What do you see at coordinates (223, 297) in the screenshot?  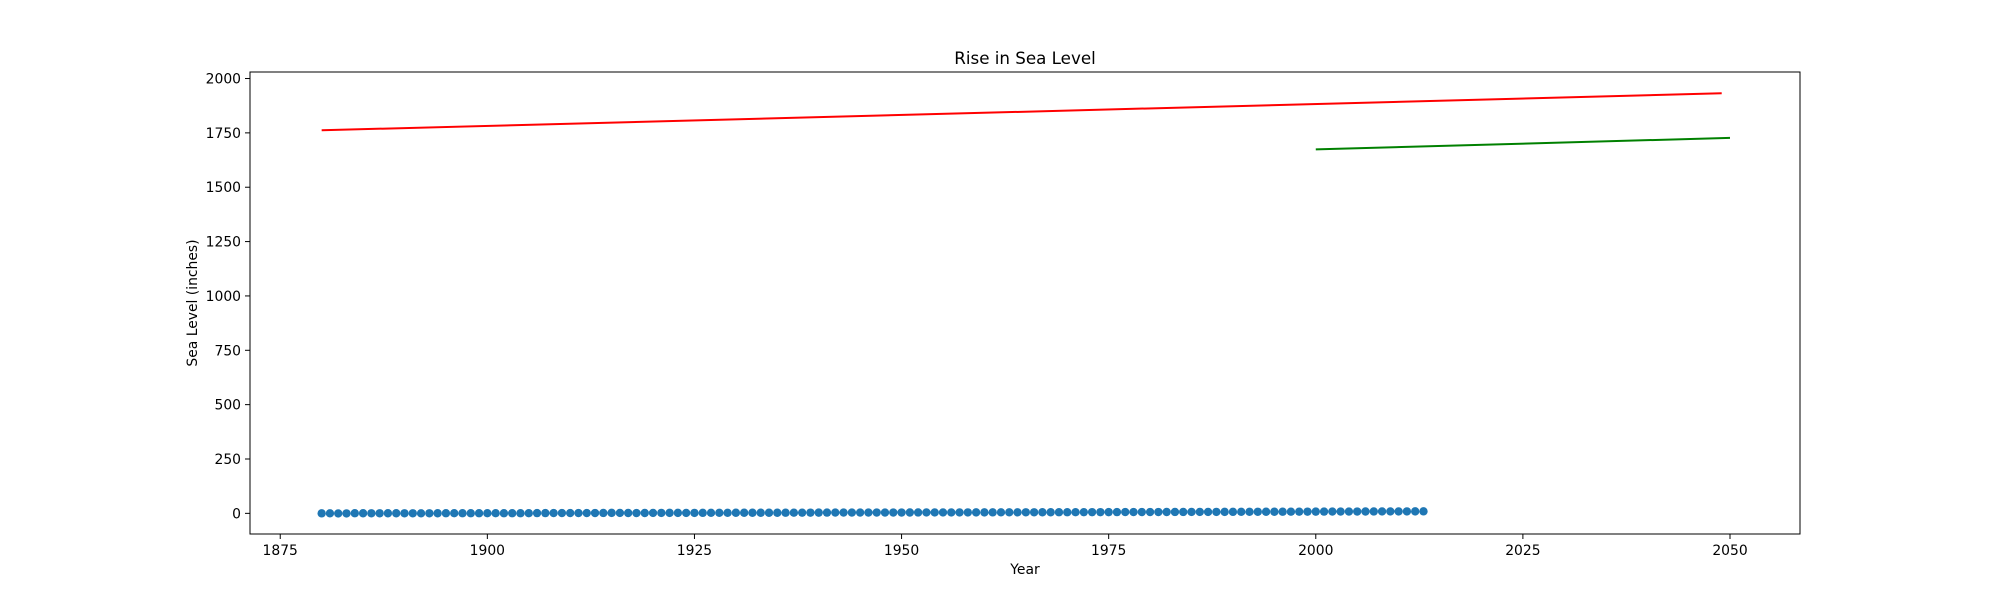 I see `y-tick-label: 1000` at bounding box center [223, 297].